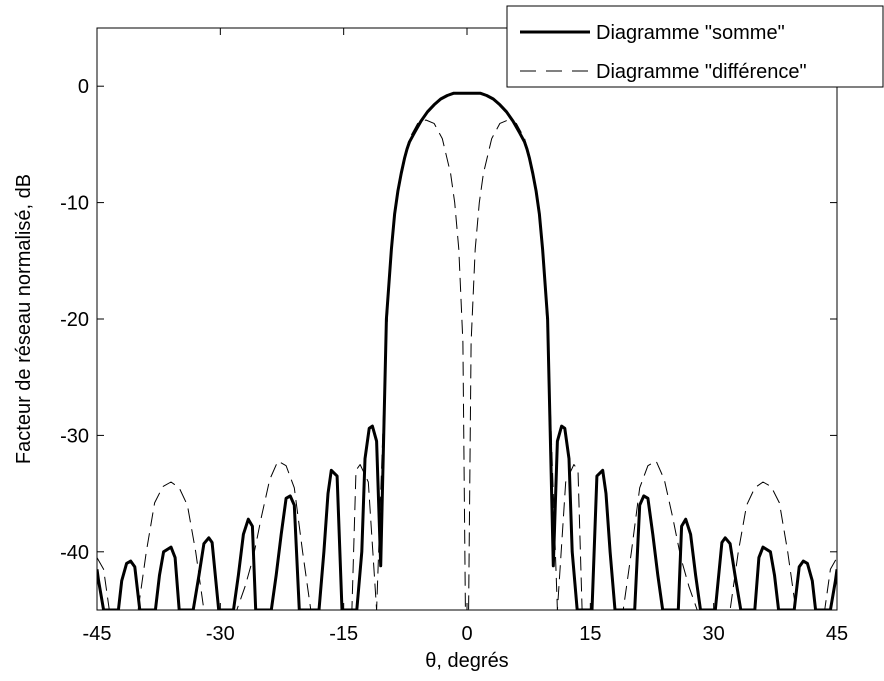 The height and width of the screenshot is (681, 884). I want to click on x-tick-label: 45, so click(837, 634).